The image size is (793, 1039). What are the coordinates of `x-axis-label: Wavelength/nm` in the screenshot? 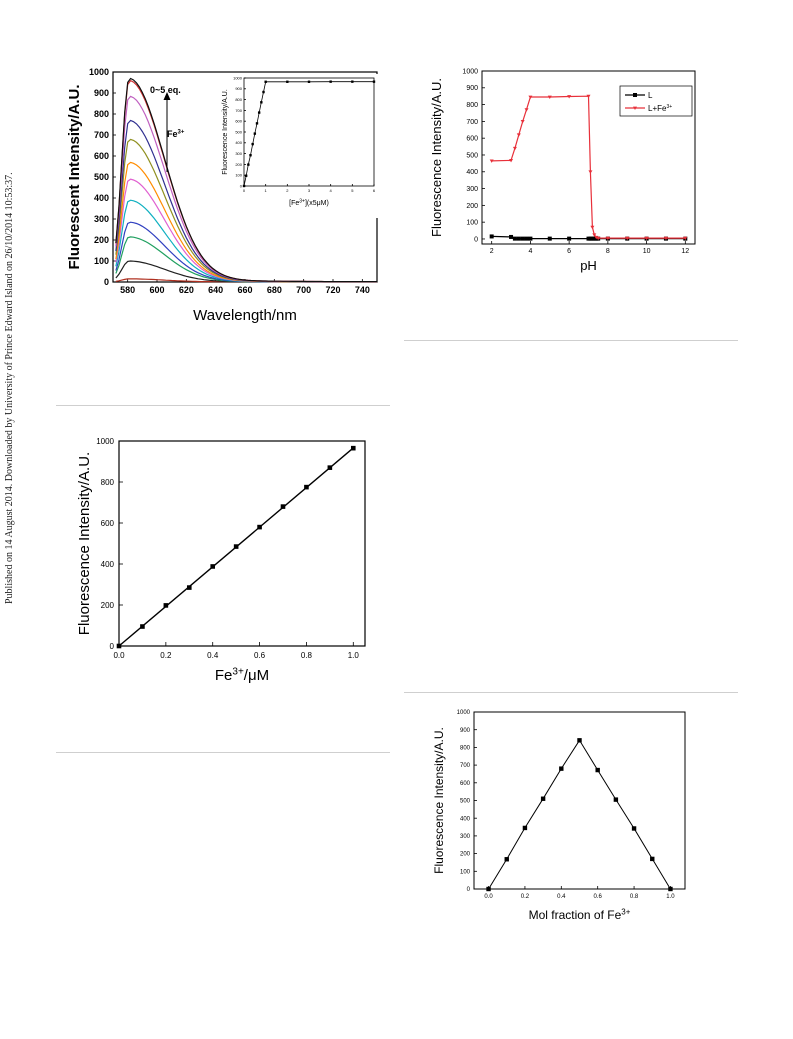 It's located at (245, 315).